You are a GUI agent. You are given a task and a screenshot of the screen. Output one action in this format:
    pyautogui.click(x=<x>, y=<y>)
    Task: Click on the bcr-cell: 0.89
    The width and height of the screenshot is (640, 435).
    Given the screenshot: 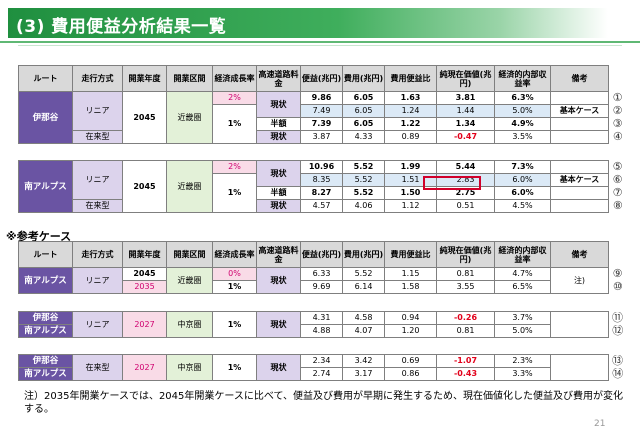 What is the action you would take?
    pyautogui.click(x=410, y=137)
    